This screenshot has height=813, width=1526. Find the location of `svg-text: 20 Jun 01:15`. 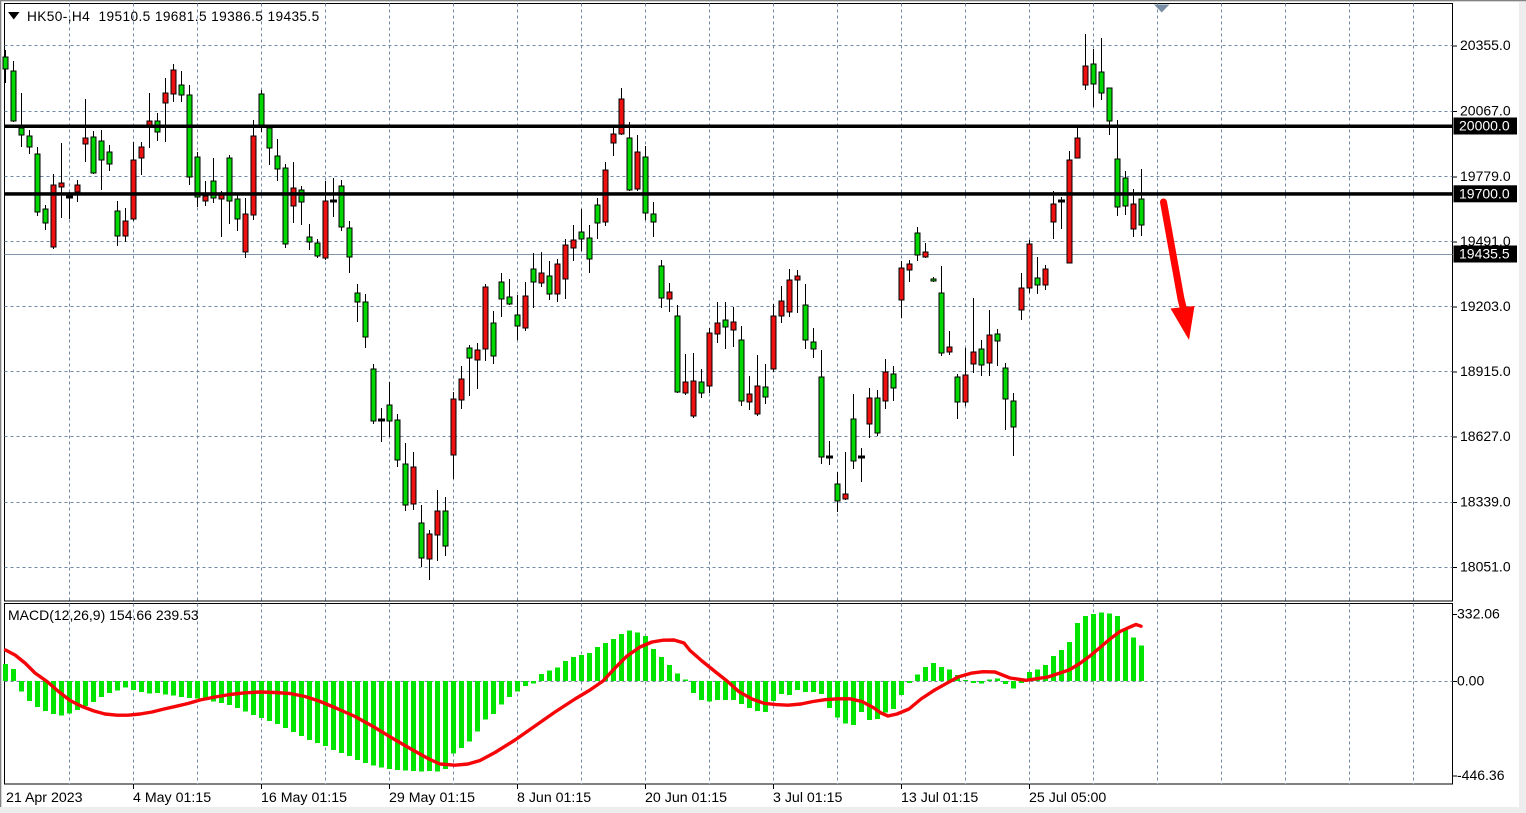

svg-text: 20 Jun 01:15 is located at coordinates (686, 798).